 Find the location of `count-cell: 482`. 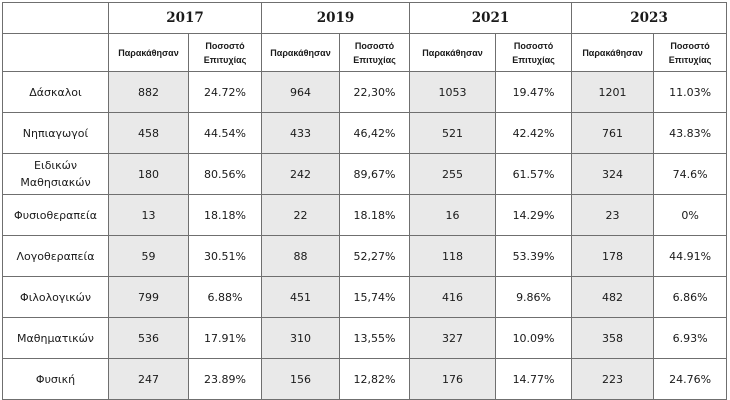

count-cell: 482 is located at coordinates (613, 297).